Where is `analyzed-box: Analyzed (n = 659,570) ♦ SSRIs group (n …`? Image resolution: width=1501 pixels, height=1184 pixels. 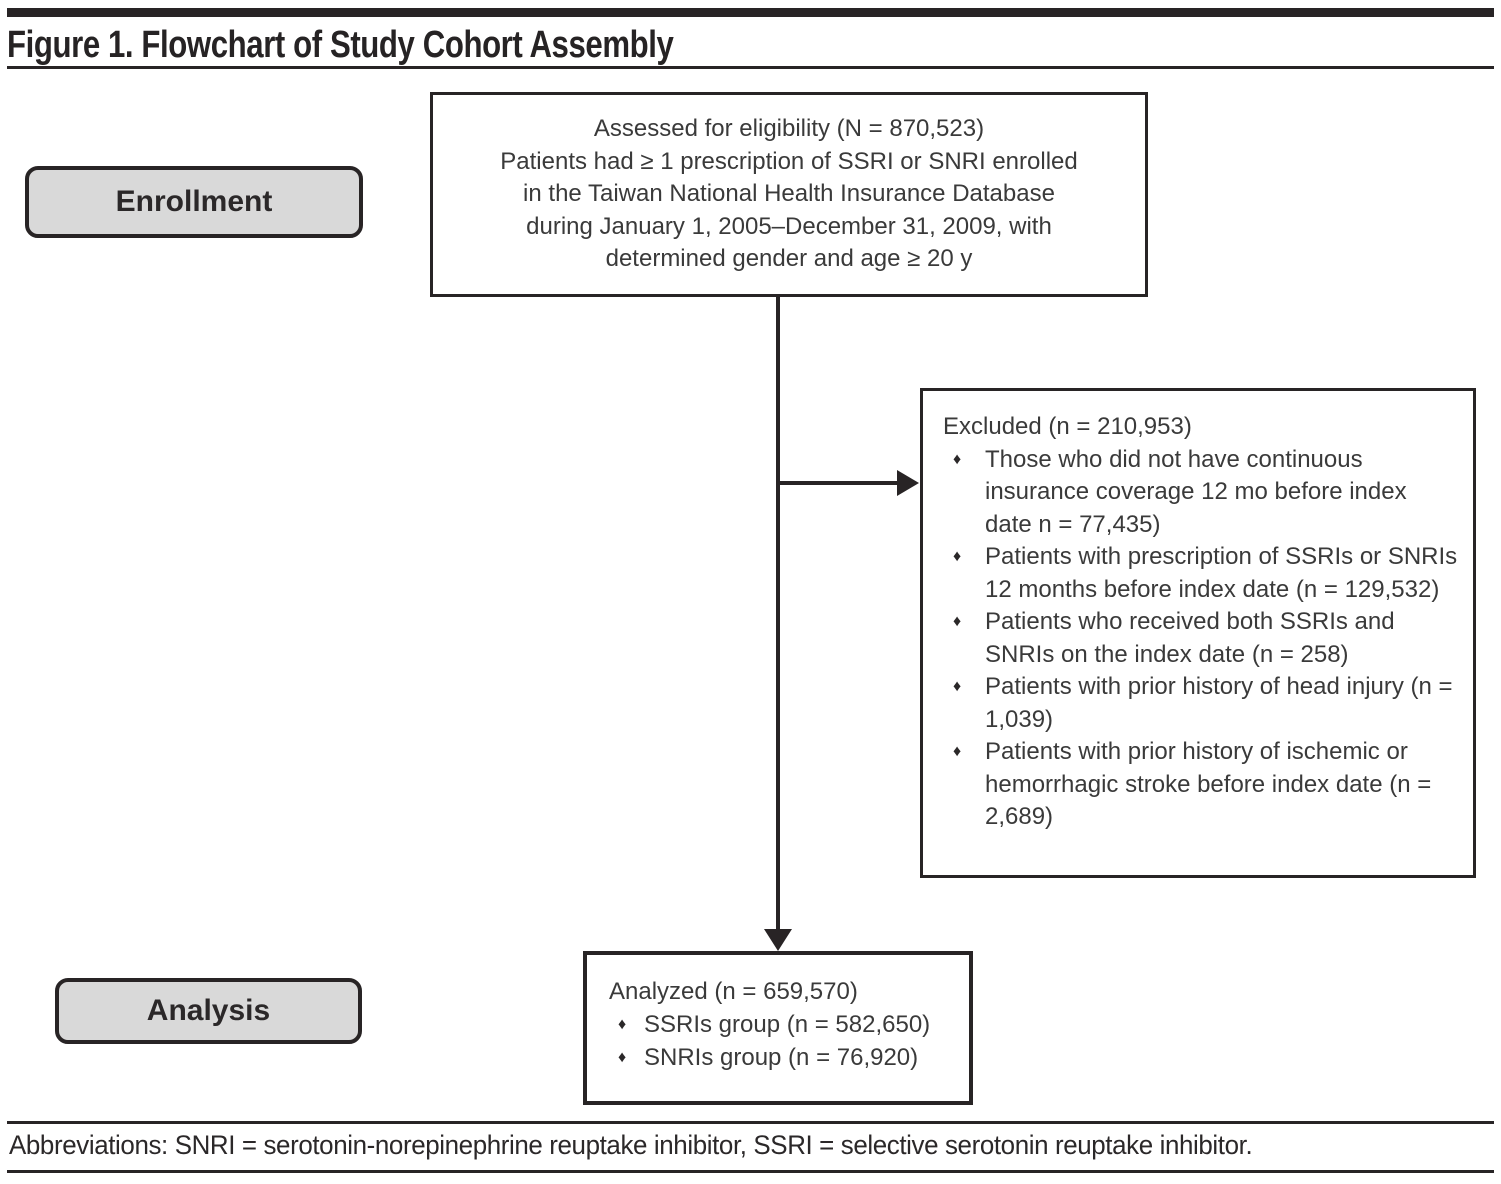
analyzed-box: Analyzed (n = 659,570) ♦ SSRIs group (n … is located at coordinates (778, 1028).